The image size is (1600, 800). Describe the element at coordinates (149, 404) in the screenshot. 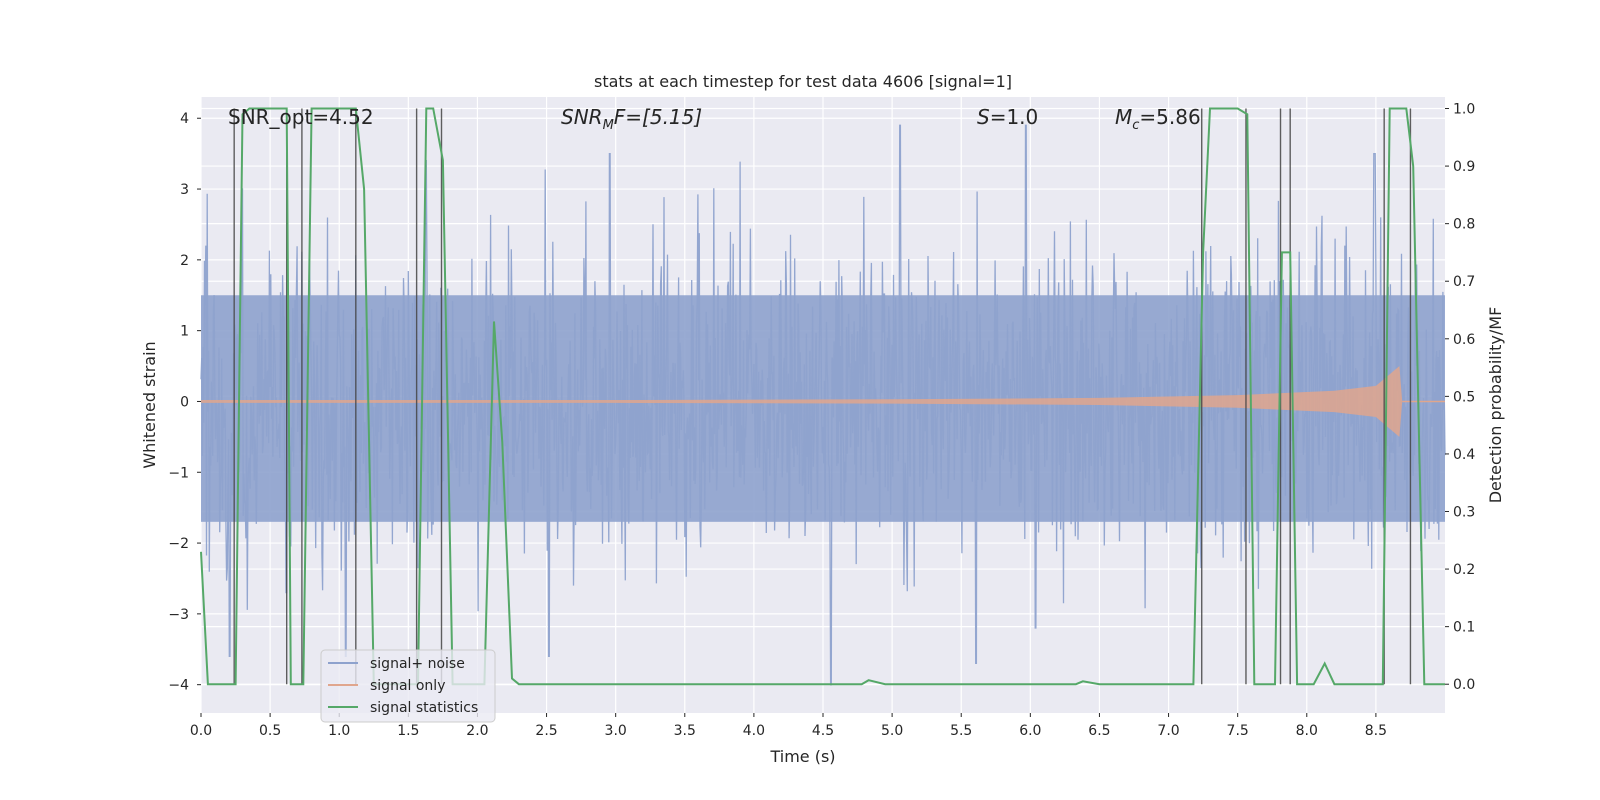

I see `y-axis-label: Whitened strain` at that location.